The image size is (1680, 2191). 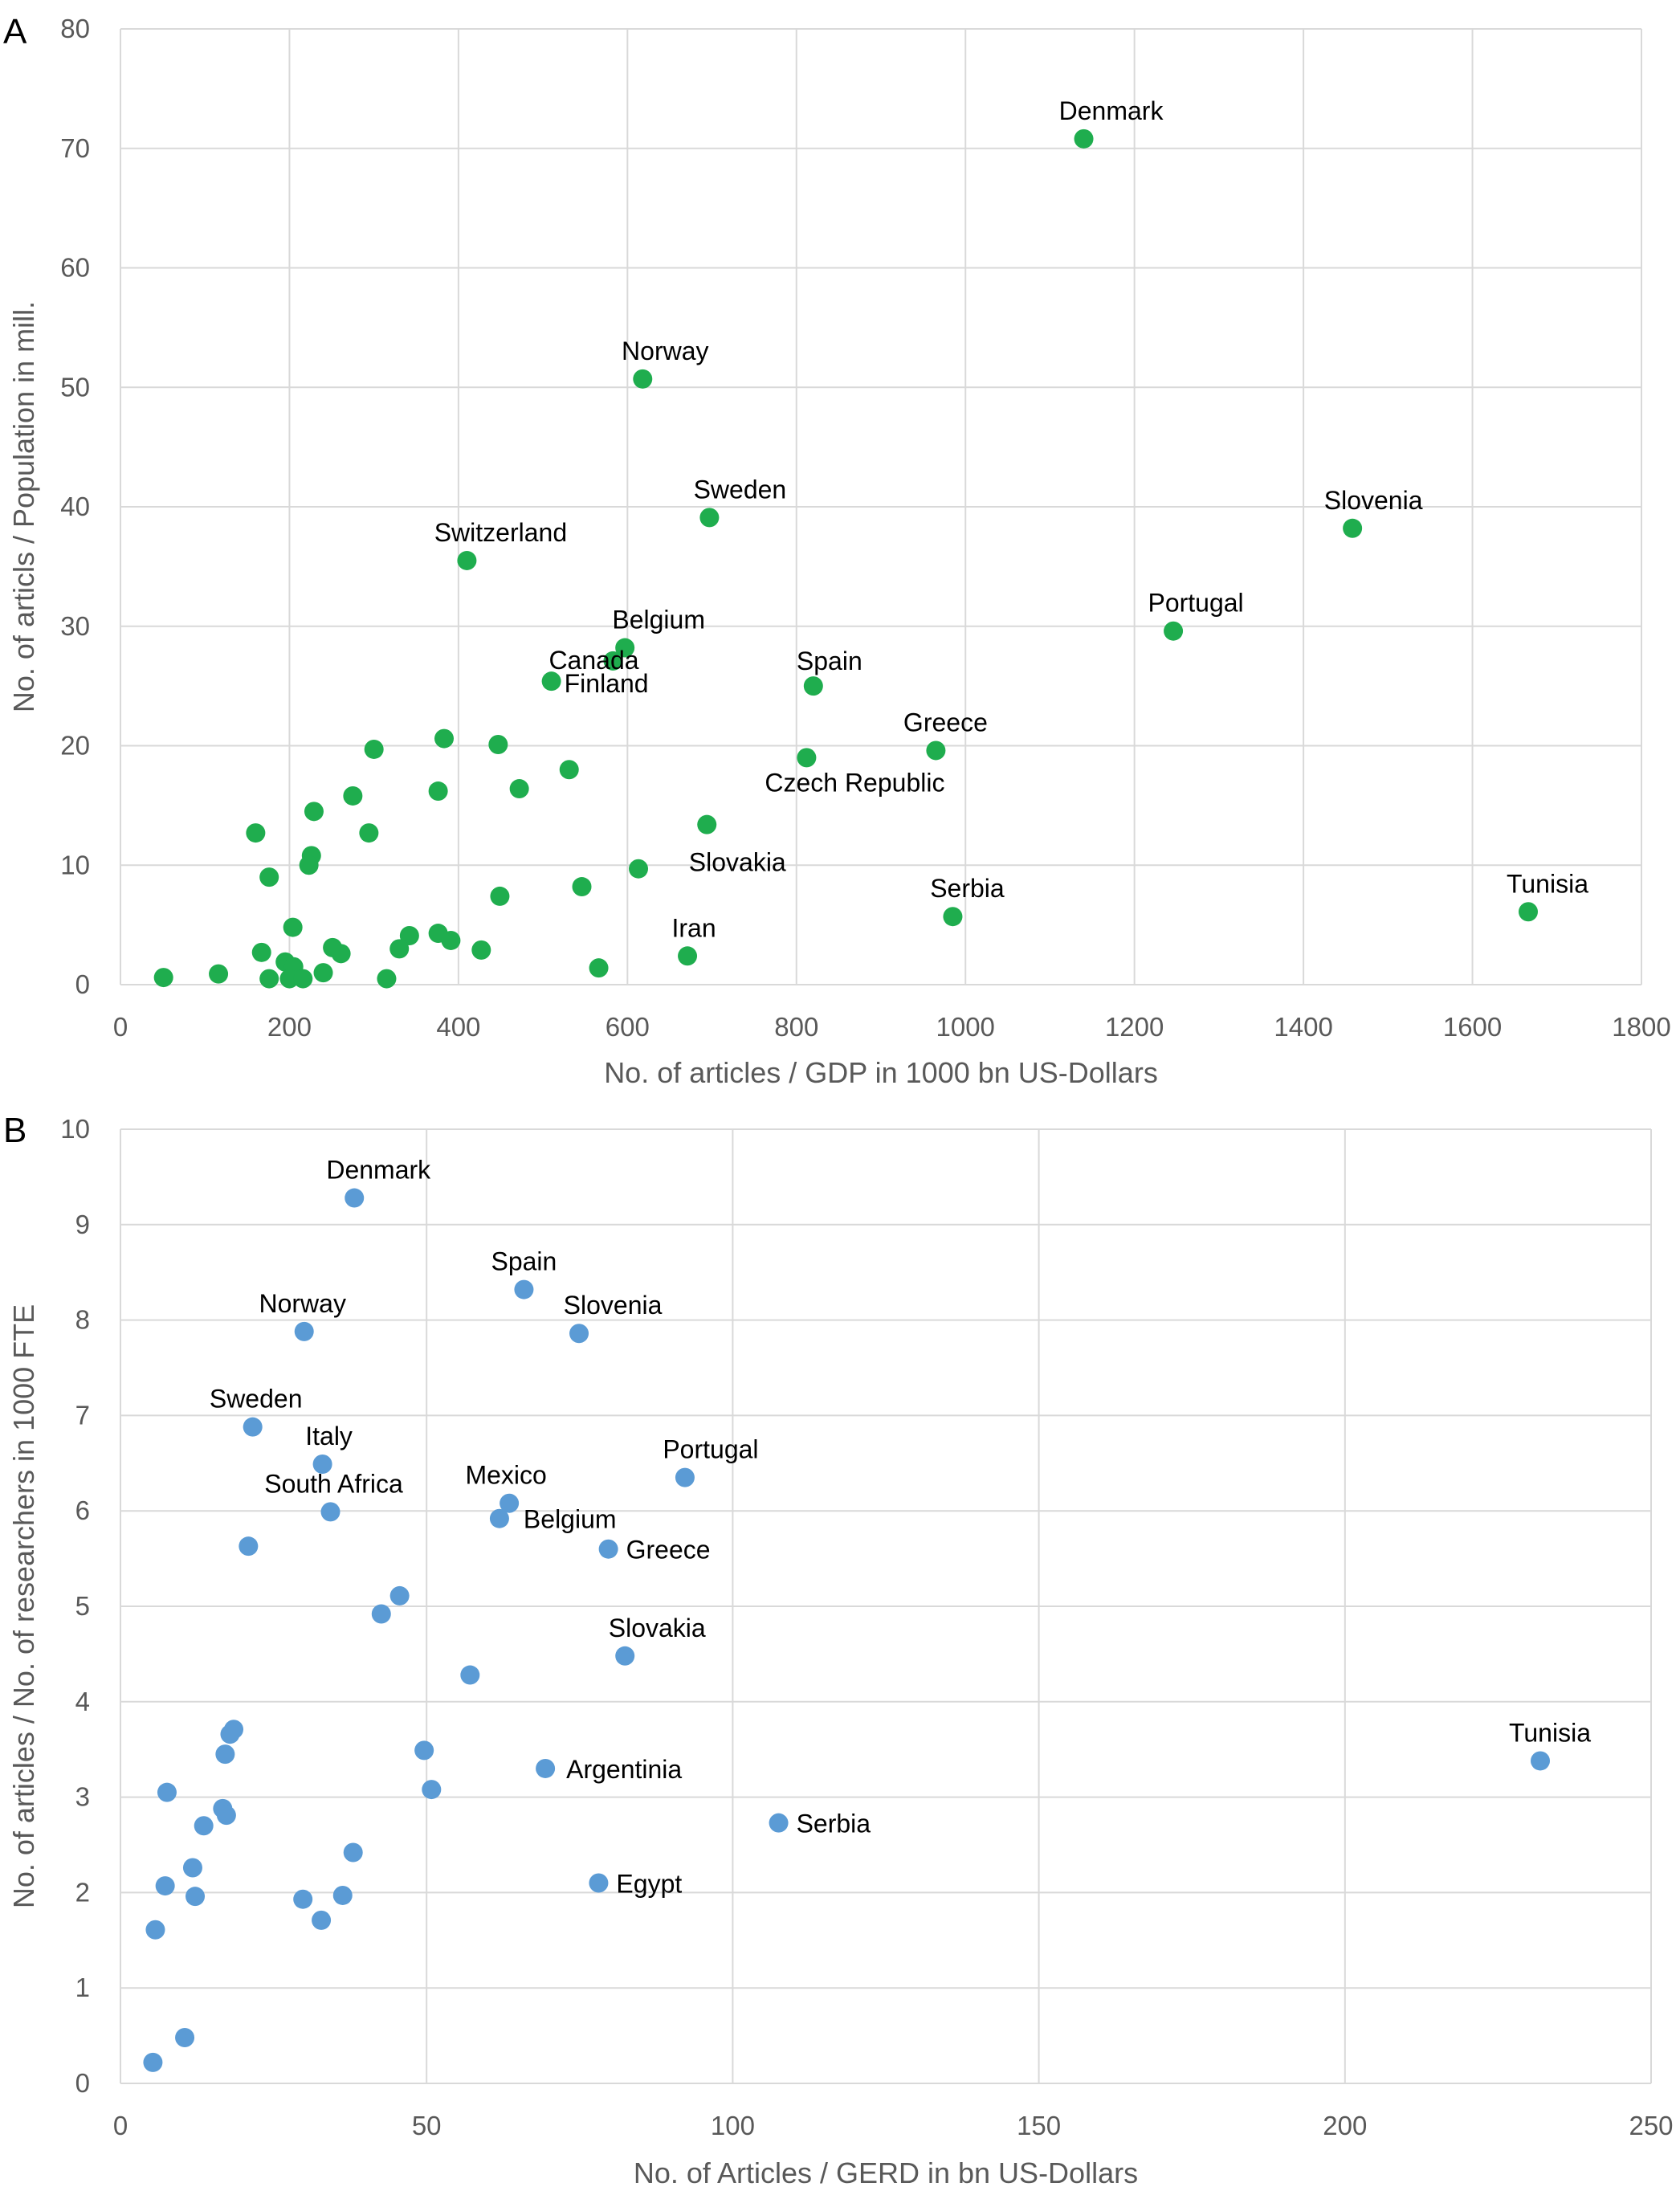 I want to click on x-tick-label: 800, so click(x=796, y=1027).